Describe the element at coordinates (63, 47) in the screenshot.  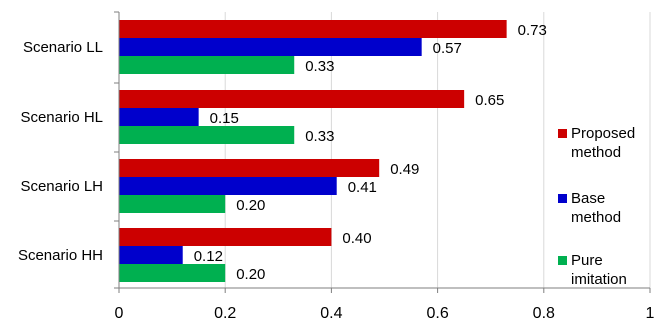
I see `category-label: Scenario LL` at that location.